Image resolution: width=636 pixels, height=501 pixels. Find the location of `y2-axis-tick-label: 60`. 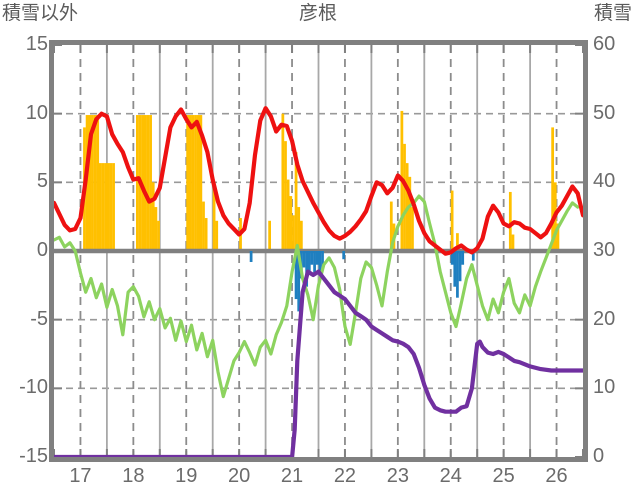

y2-axis-tick-label: 60 is located at coordinates (604, 44).